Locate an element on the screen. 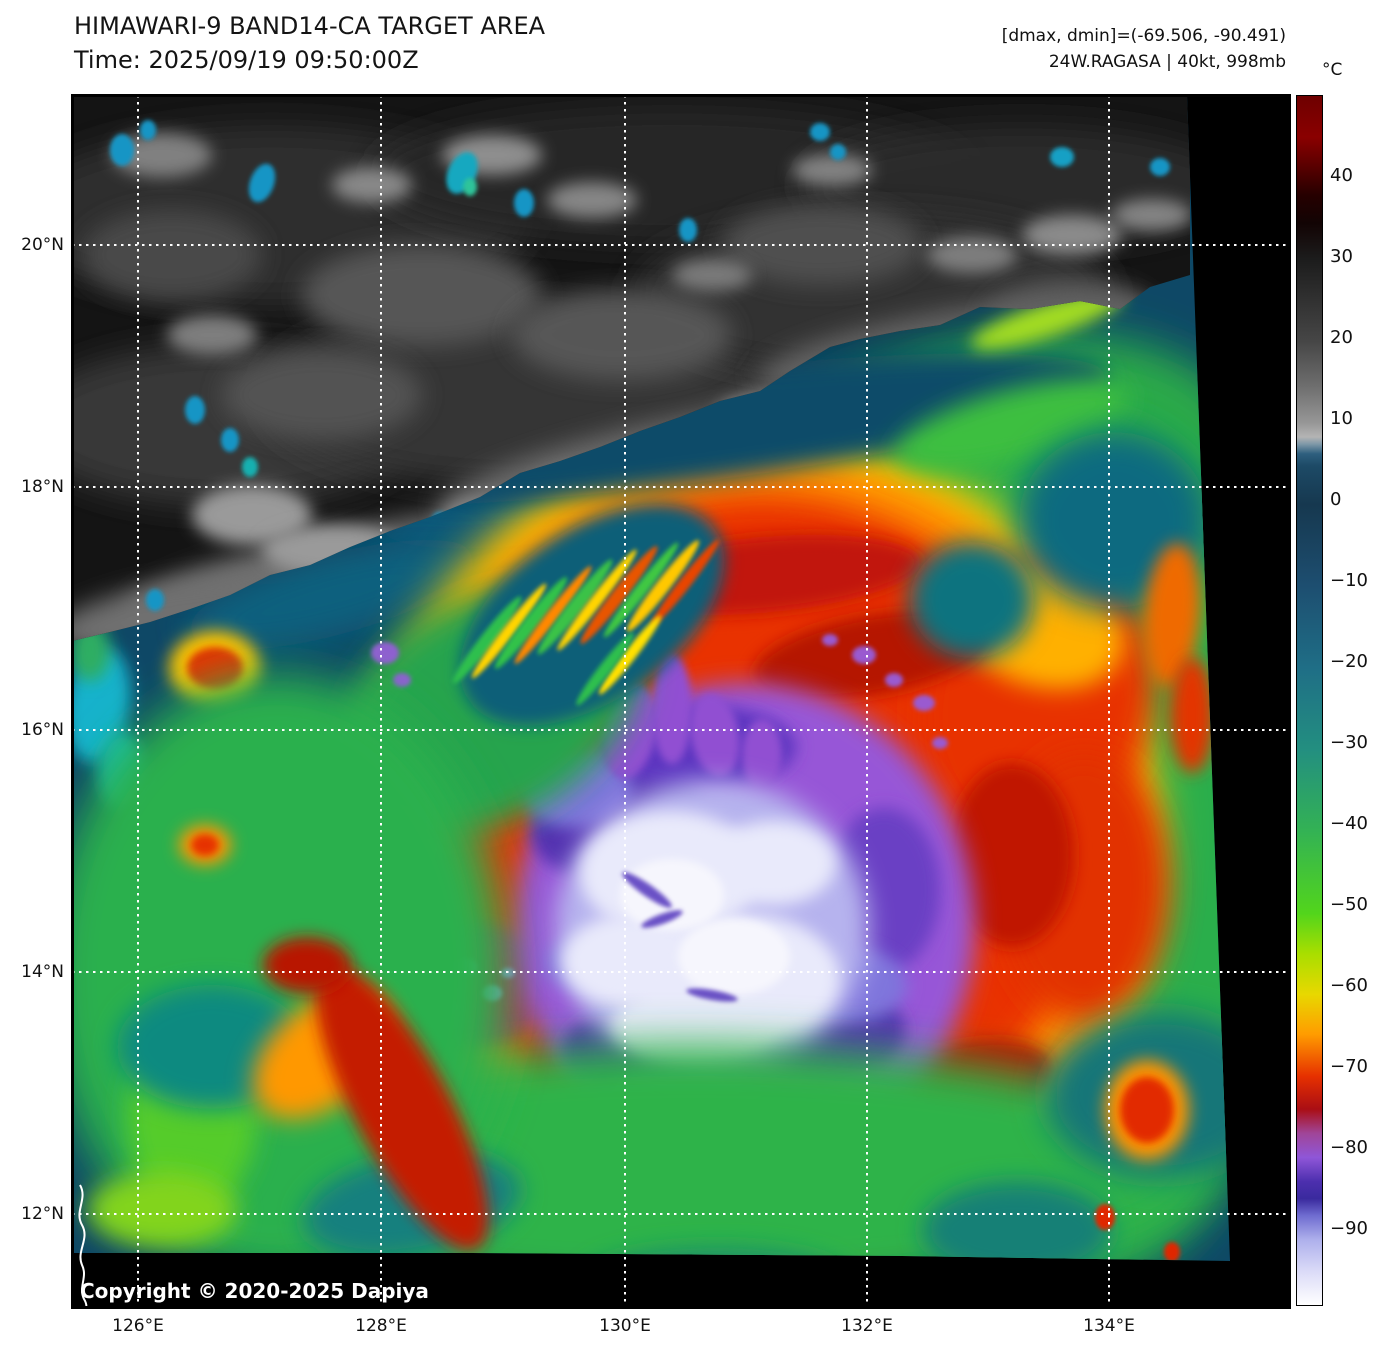  cb-tick-0: 0 is located at coordinates (1336, 499).